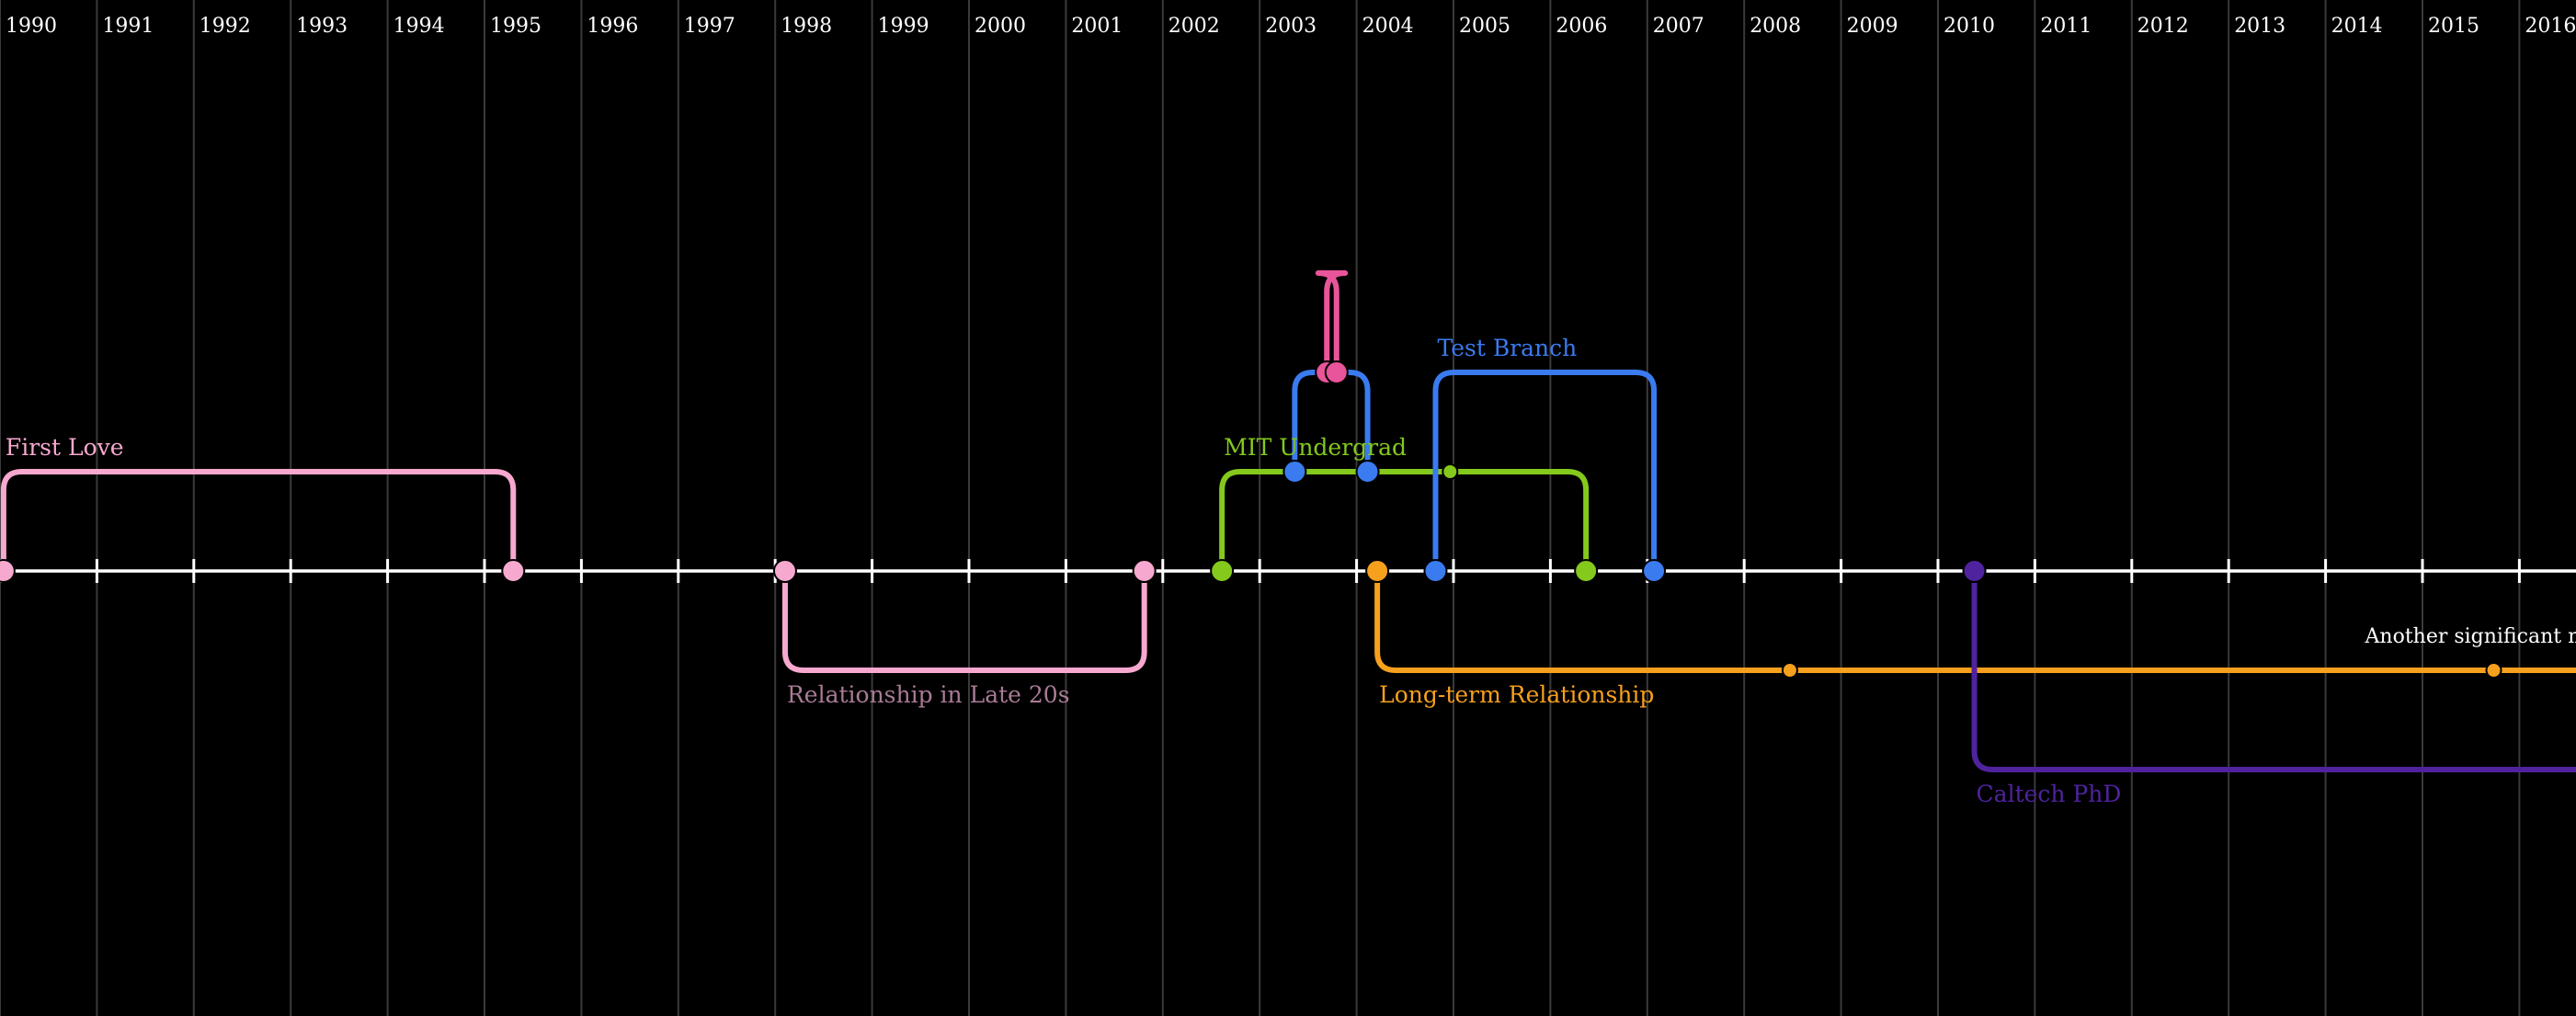 This screenshot has width=2576, height=1016. Describe the element at coordinates (2259, 26) in the screenshot. I see `year-label: 2013` at that location.